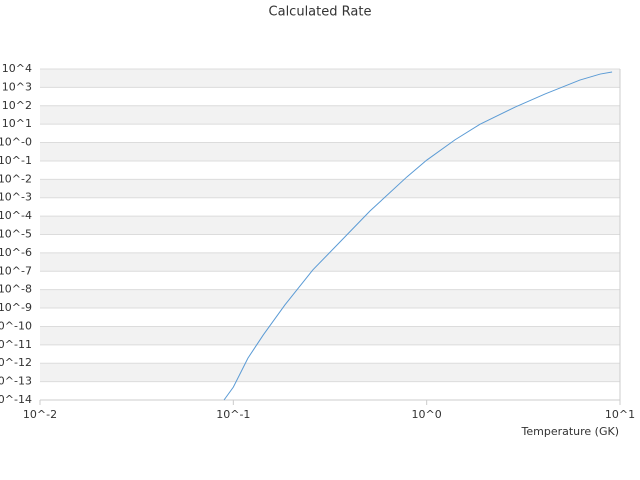 The height and width of the screenshot is (480, 640). I want to click on y-tick-label: 10^-11, so click(16, 344).